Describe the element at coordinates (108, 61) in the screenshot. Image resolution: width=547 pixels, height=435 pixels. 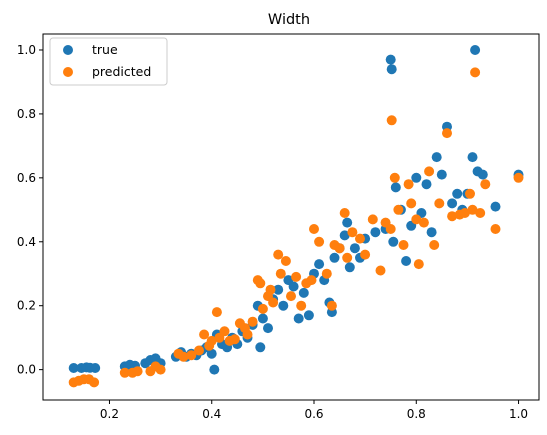
I see `legend: true predicted` at that location.